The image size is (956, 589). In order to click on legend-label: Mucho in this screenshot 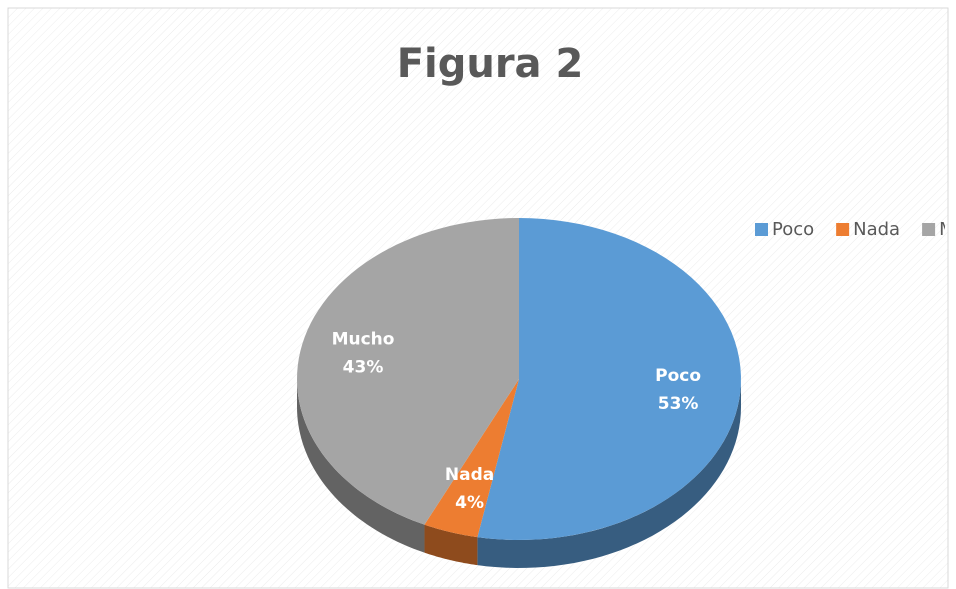, I will do `click(947, 229)`.